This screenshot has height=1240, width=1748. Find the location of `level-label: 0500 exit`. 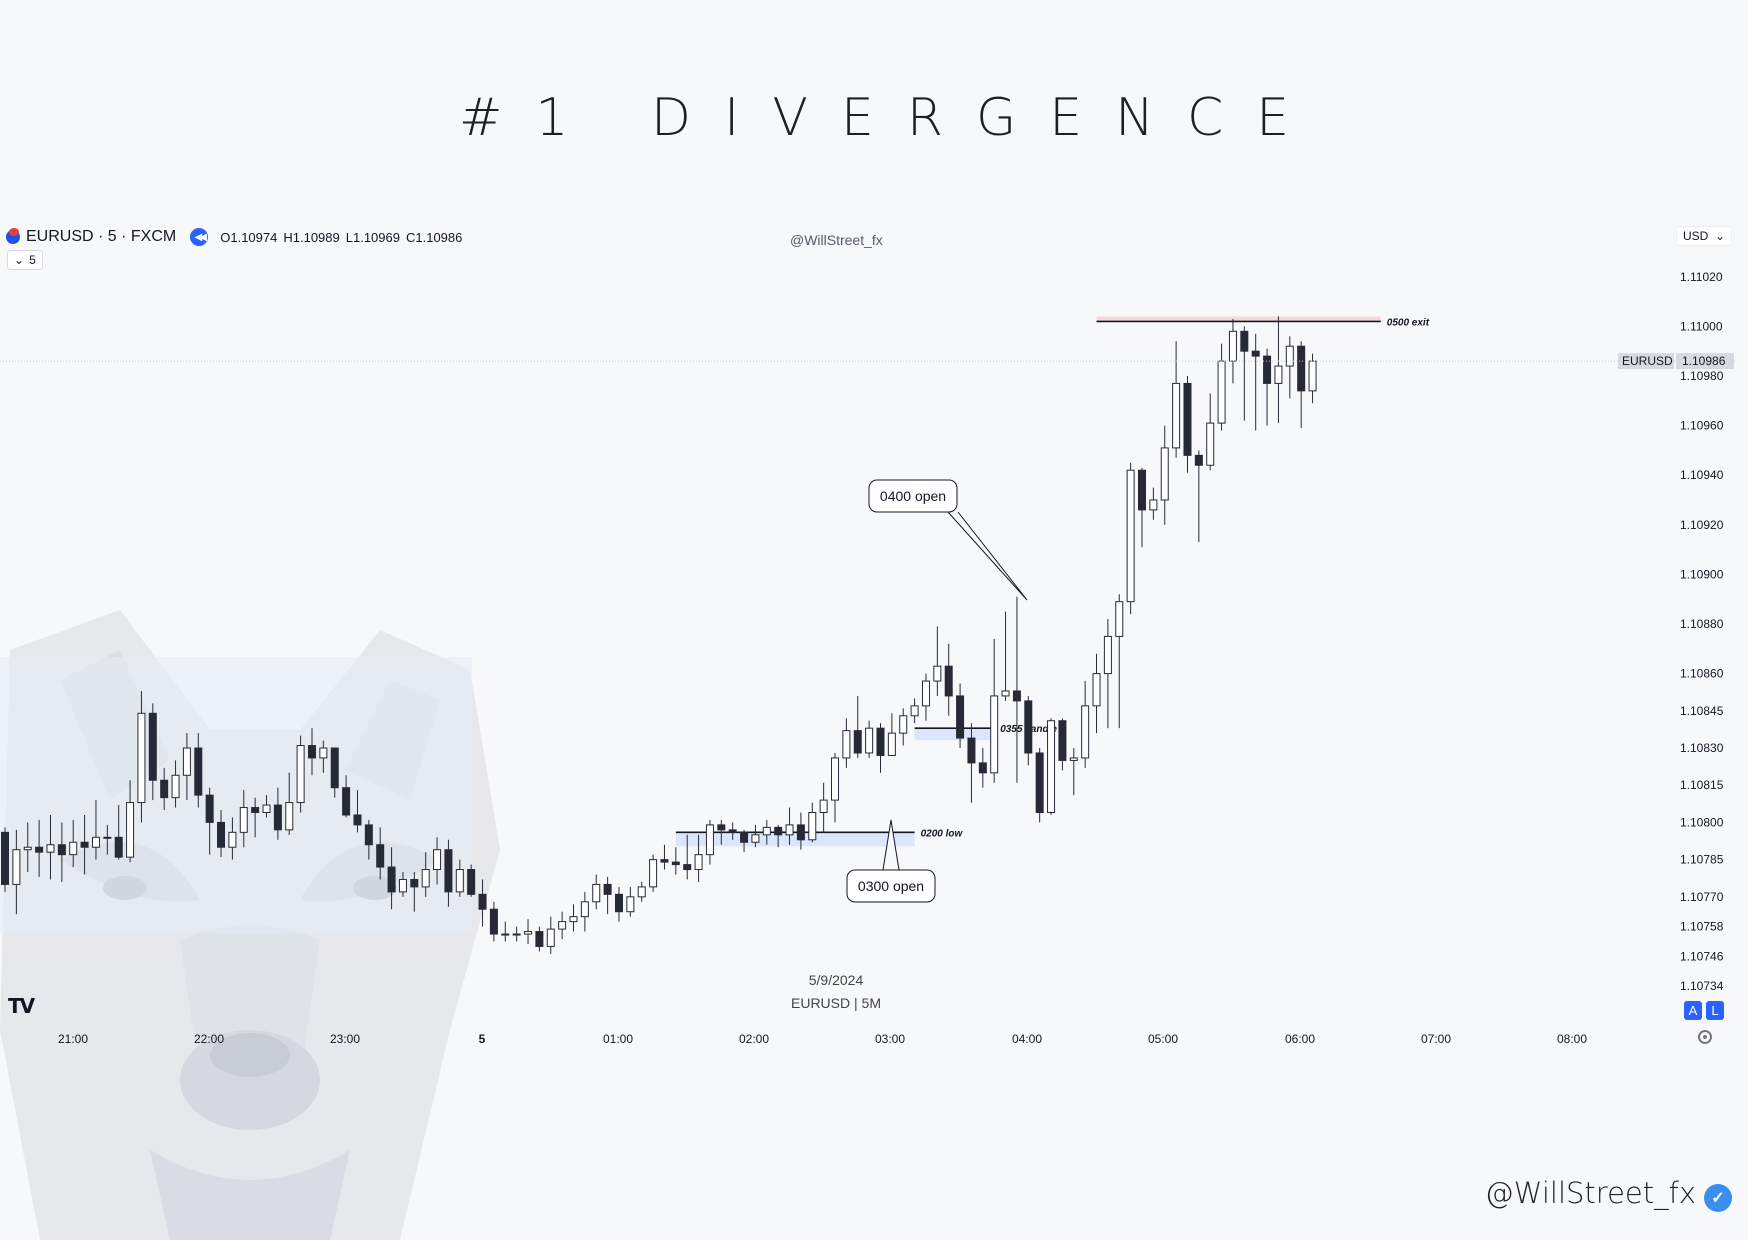

level-label: 0500 exit is located at coordinates (1408, 322).